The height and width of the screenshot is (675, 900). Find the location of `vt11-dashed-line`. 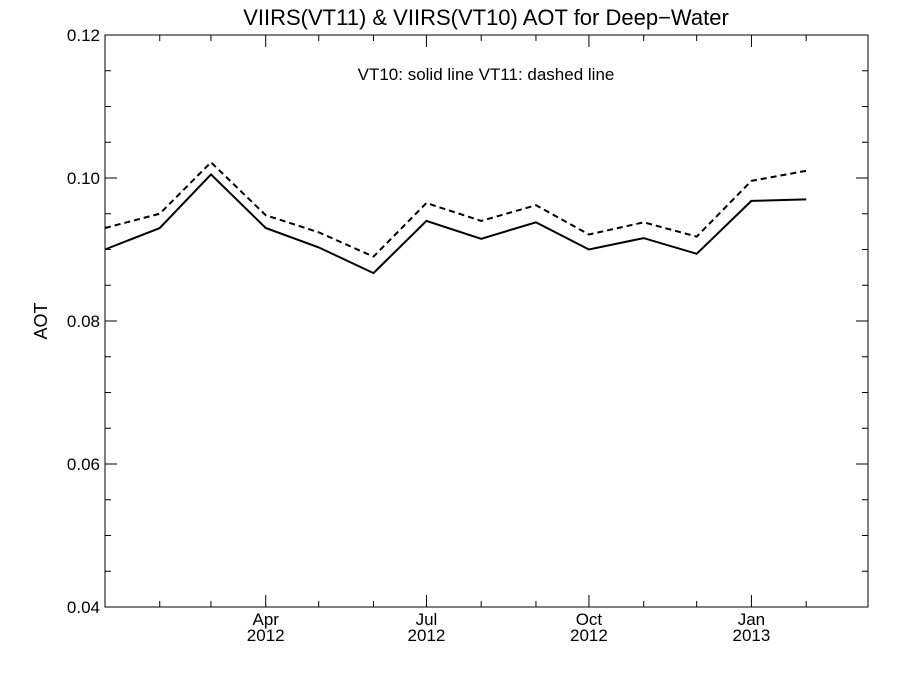

vt11-dashed-line is located at coordinates (455, 209).